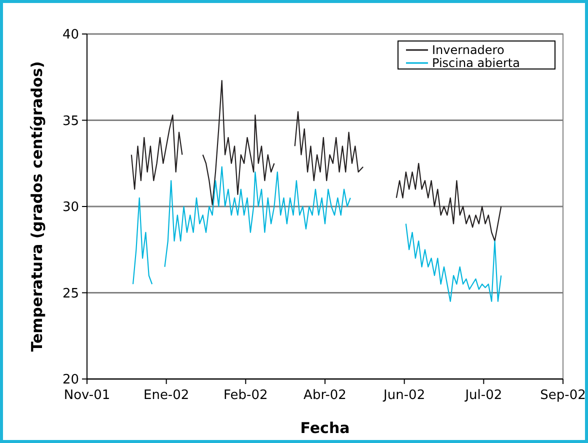  What do you see at coordinates (468, 50) in the screenshot?
I see `legend-label: Invernadero` at bounding box center [468, 50].